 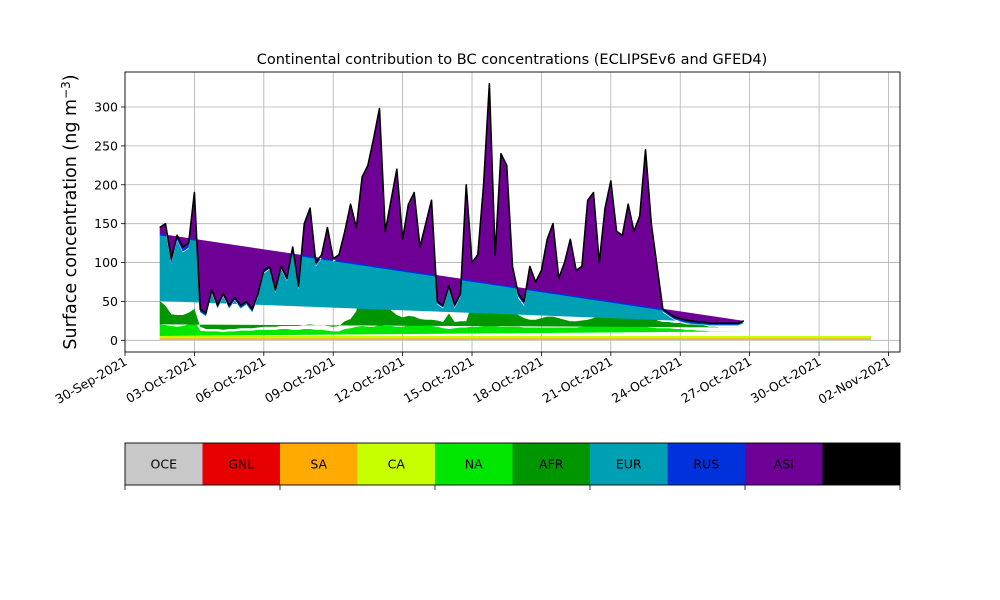 I want to click on y-axis-label: Surface concentration (ng m−3), so click(x=70, y=211).